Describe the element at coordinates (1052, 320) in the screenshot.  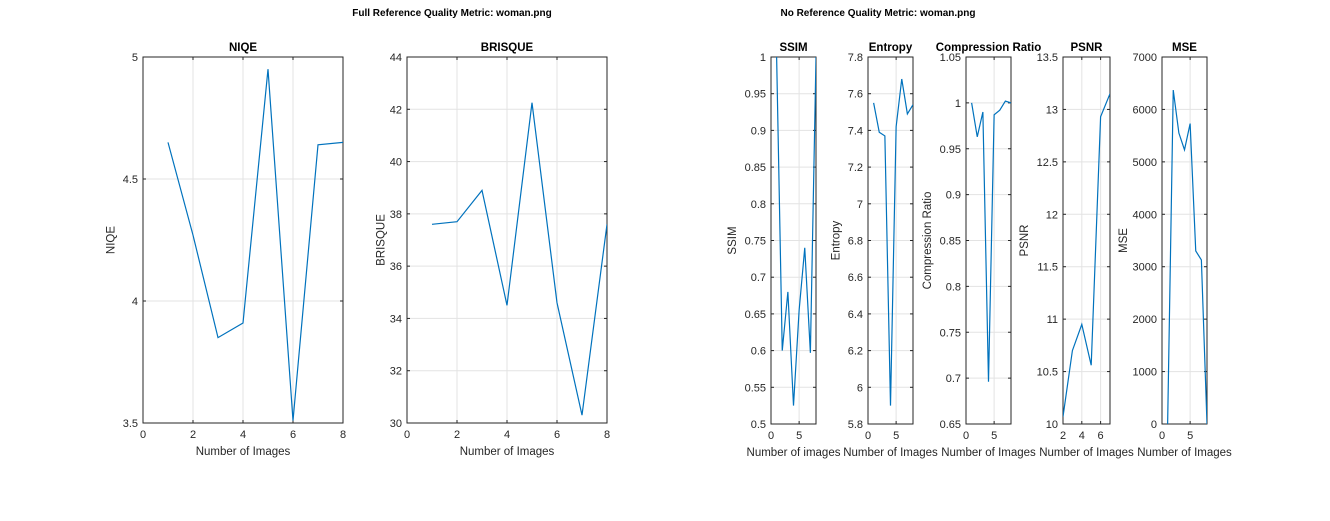
I see `y-tick-label: 11` at that location.